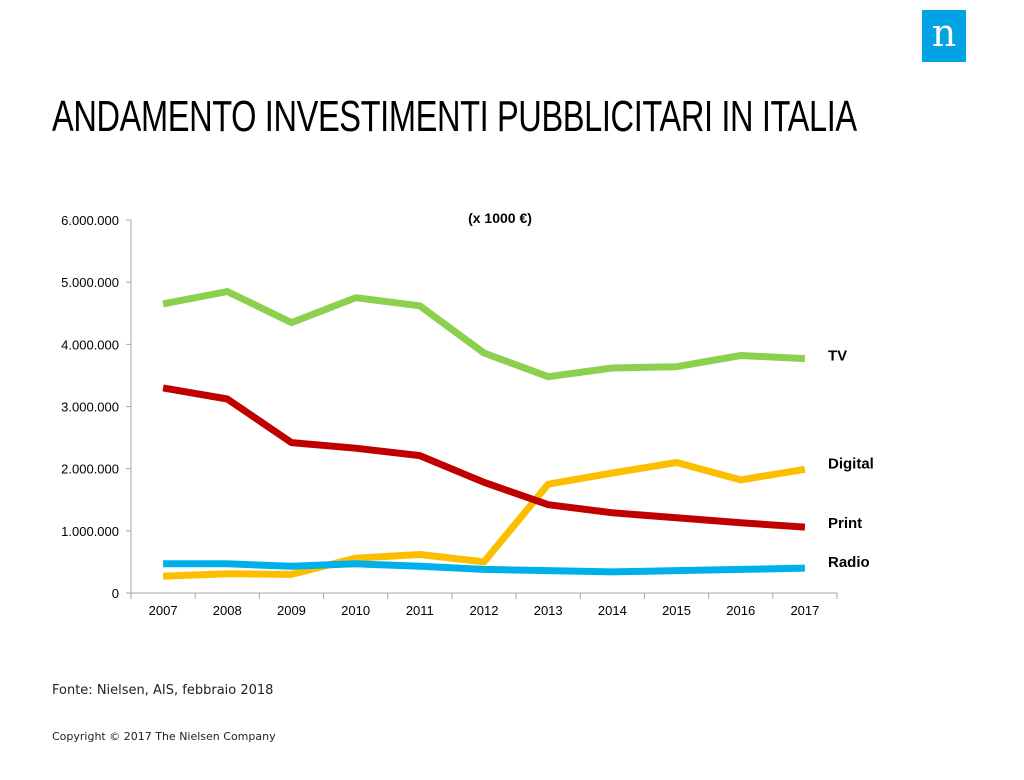  Describe the element at coordinates (548, 610) in the screenshot. I see `x-tick-label: 2013` at that location.